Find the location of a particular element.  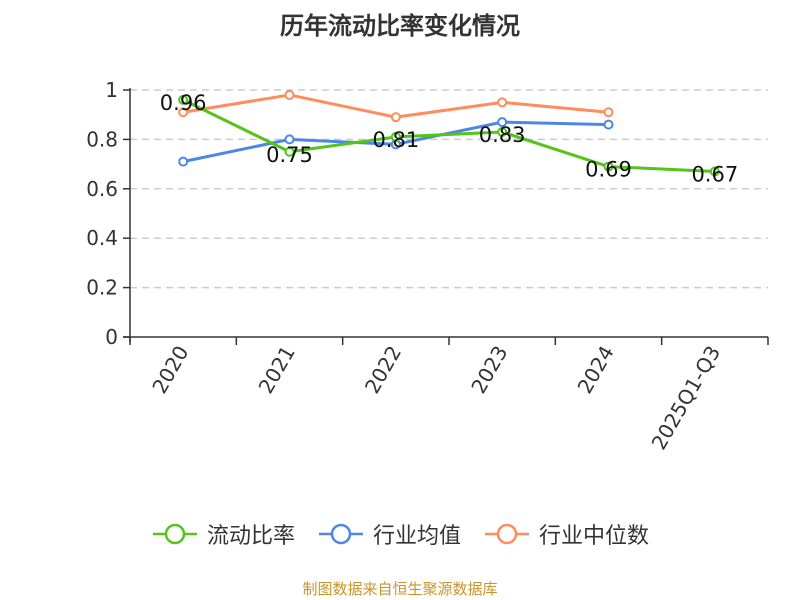

y-tick-label: 1 is located at coordinates (111, 90).